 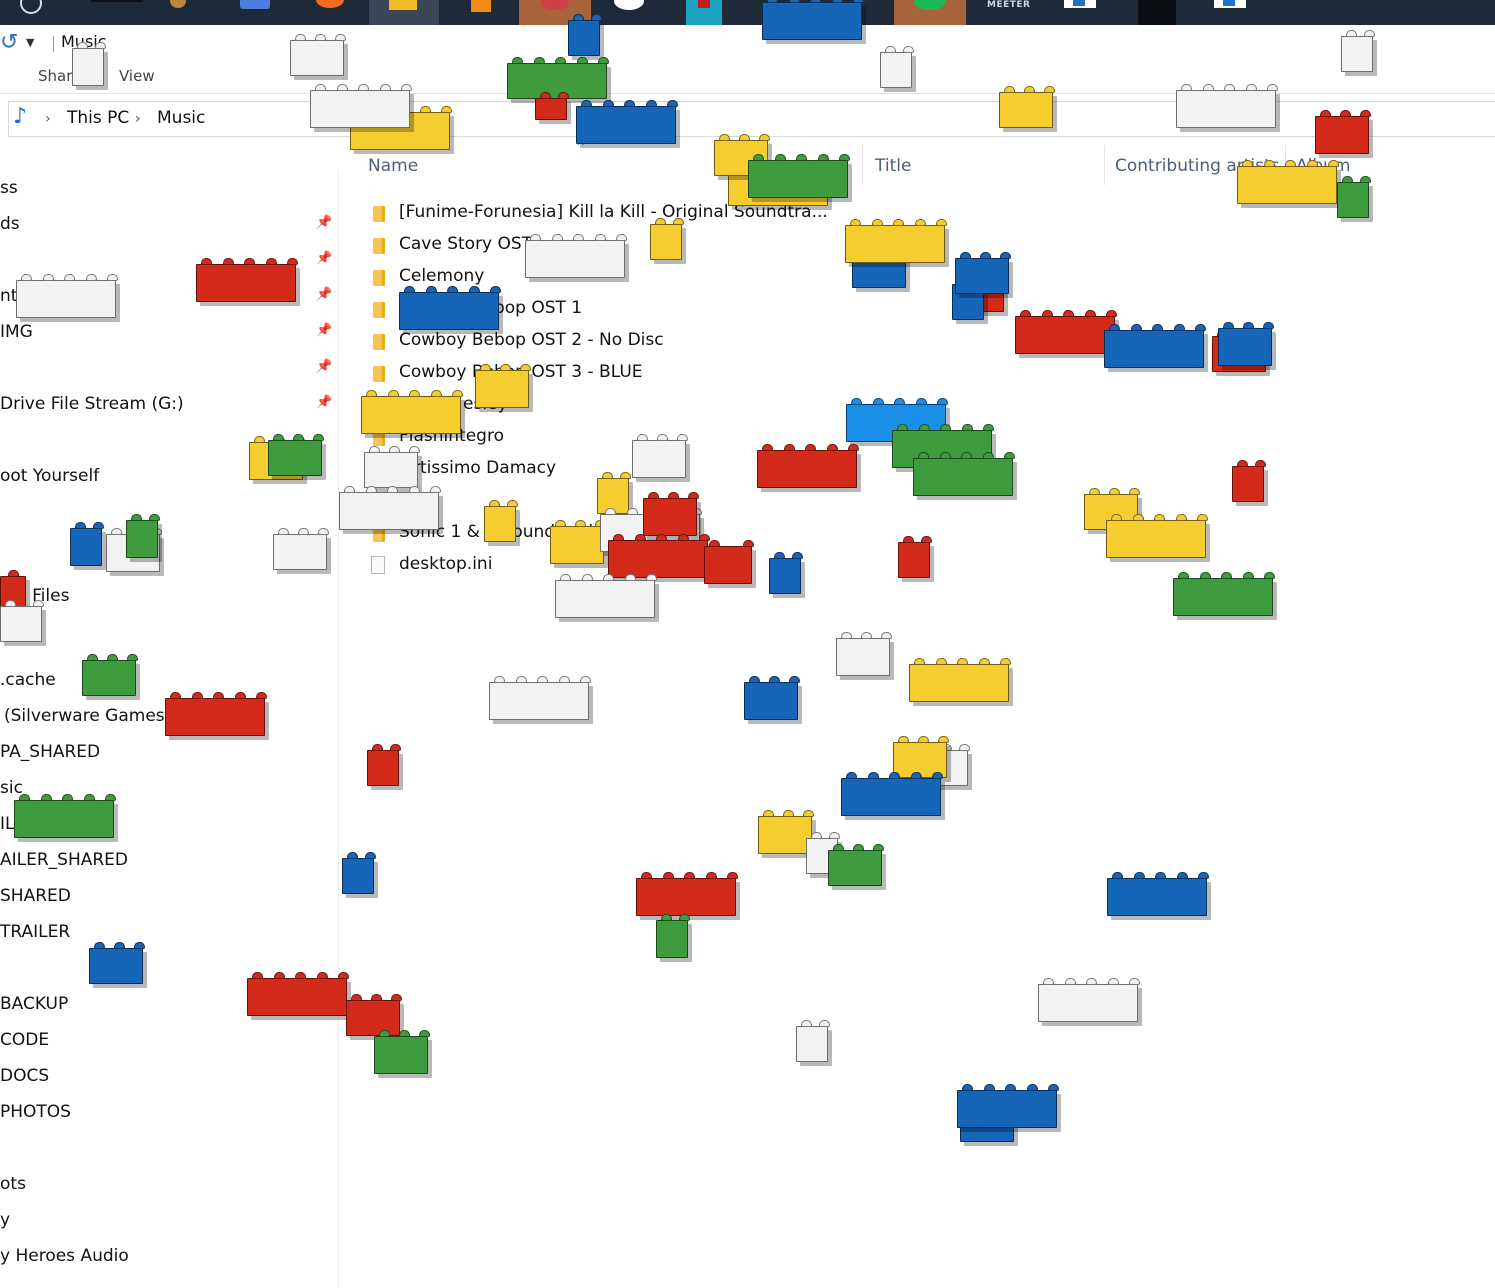 What do you see at coordinates (16, 332) in the screenshot?
I see `nav-item: IMG` at bounding box center [16, 332].